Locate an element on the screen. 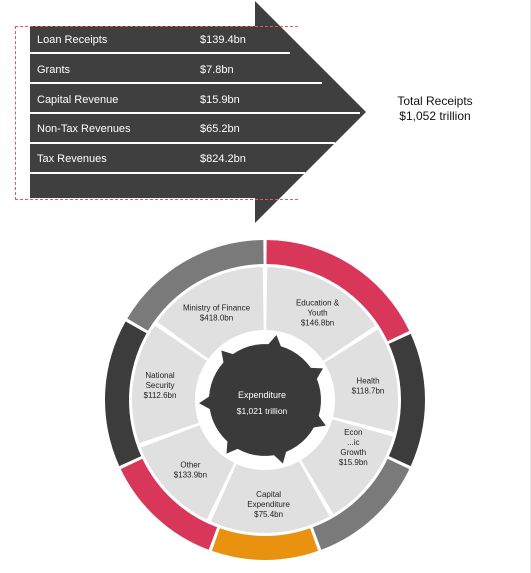 The image size is (531, 573). total-receipts: Total Receipts $1,052 trillion is located at coordinates (435, 109).